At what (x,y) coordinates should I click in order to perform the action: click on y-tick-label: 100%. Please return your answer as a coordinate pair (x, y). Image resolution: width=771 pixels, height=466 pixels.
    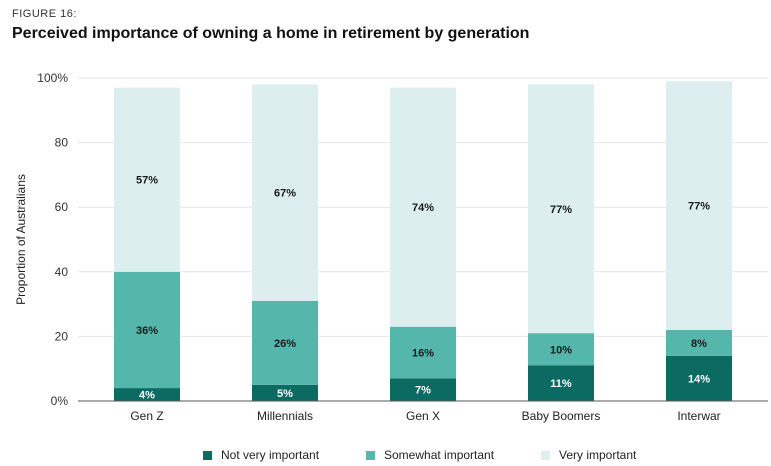
    Looking at the image, I should click on (52, 78).